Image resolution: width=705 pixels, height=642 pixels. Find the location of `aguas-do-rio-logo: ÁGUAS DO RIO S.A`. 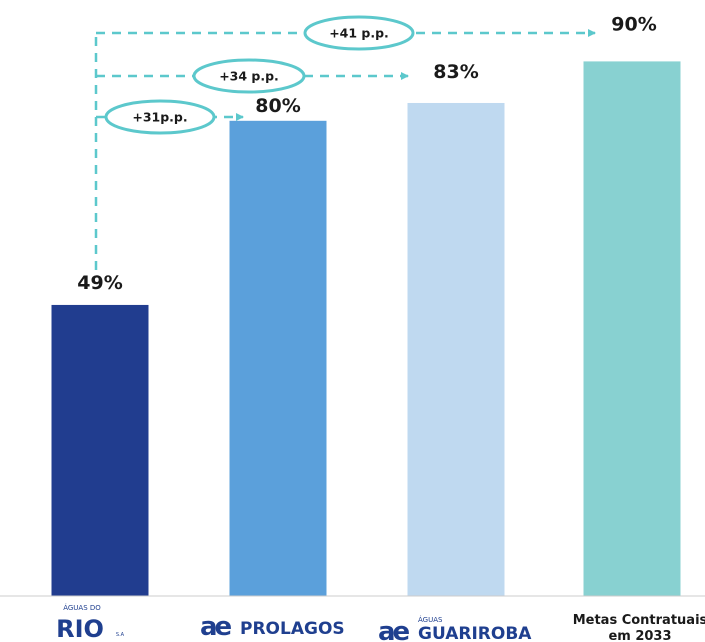

aguas-do-rio-logo: ÁGUAS DO RIO S.A is located at coordinates (90, 622).